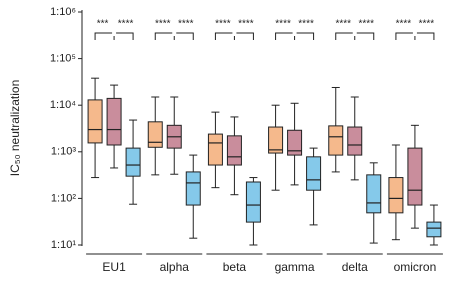 The image size is (450, 300). I want to click on x-tick-label: beta, so click(235, 267).